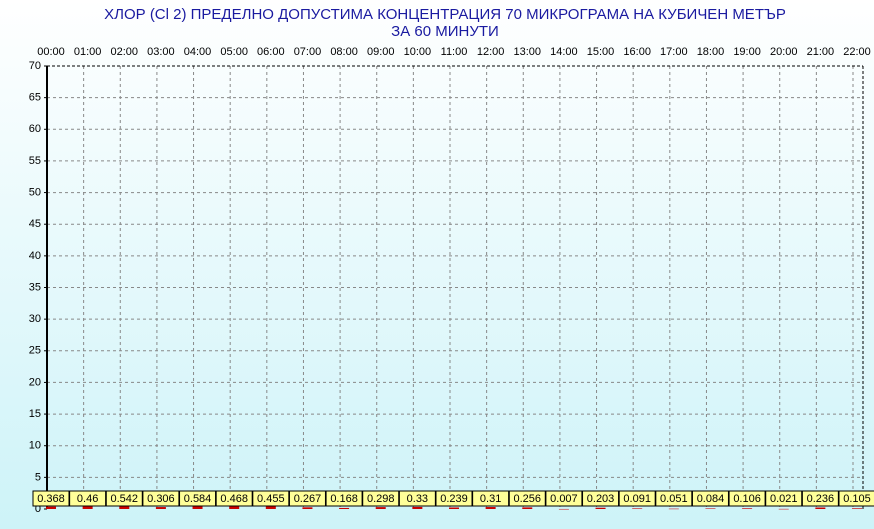 The height and width of the screenshot is (529, 874). I want to click on y-tick-label: 20, so click(35, 382).